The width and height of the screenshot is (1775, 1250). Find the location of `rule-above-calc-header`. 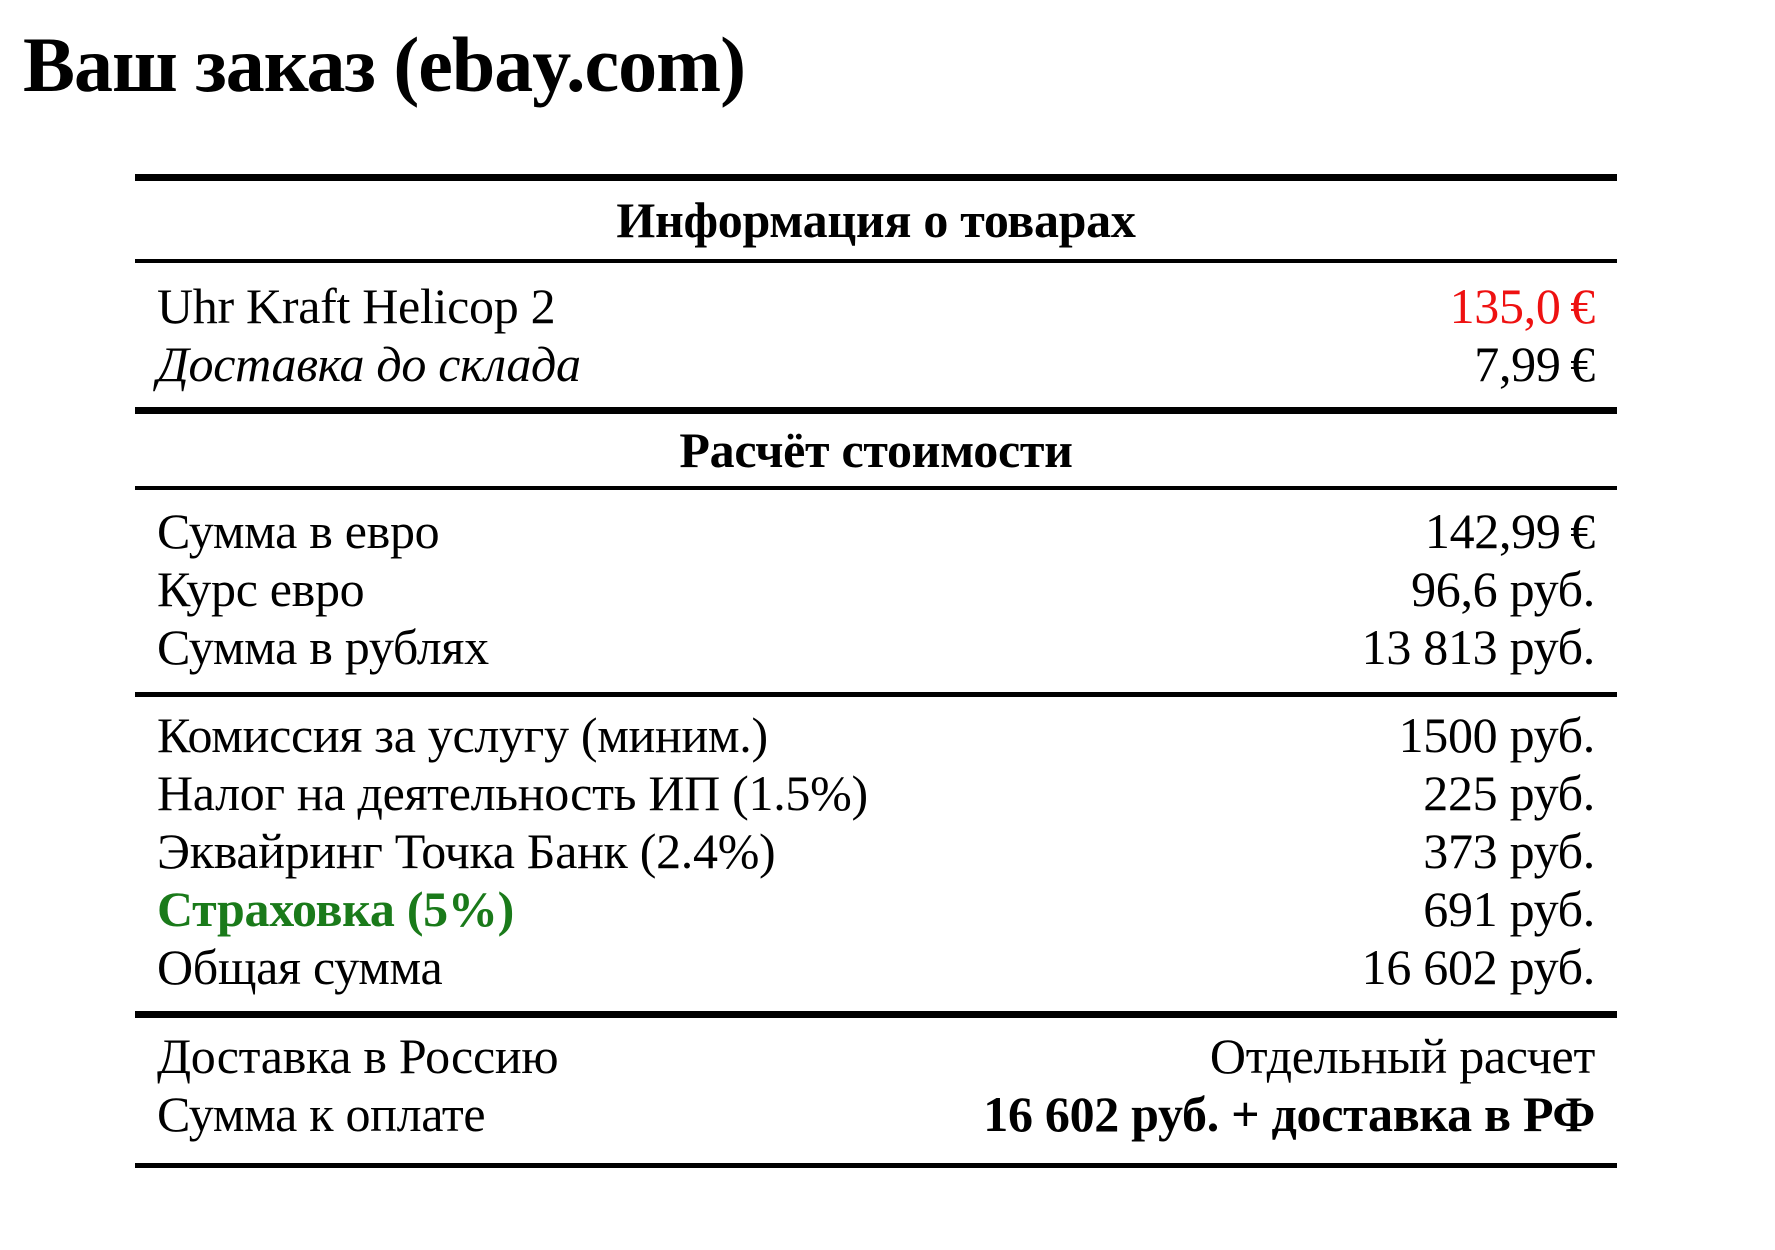

rule-above-calc-header is located at coordinates (876, 410).